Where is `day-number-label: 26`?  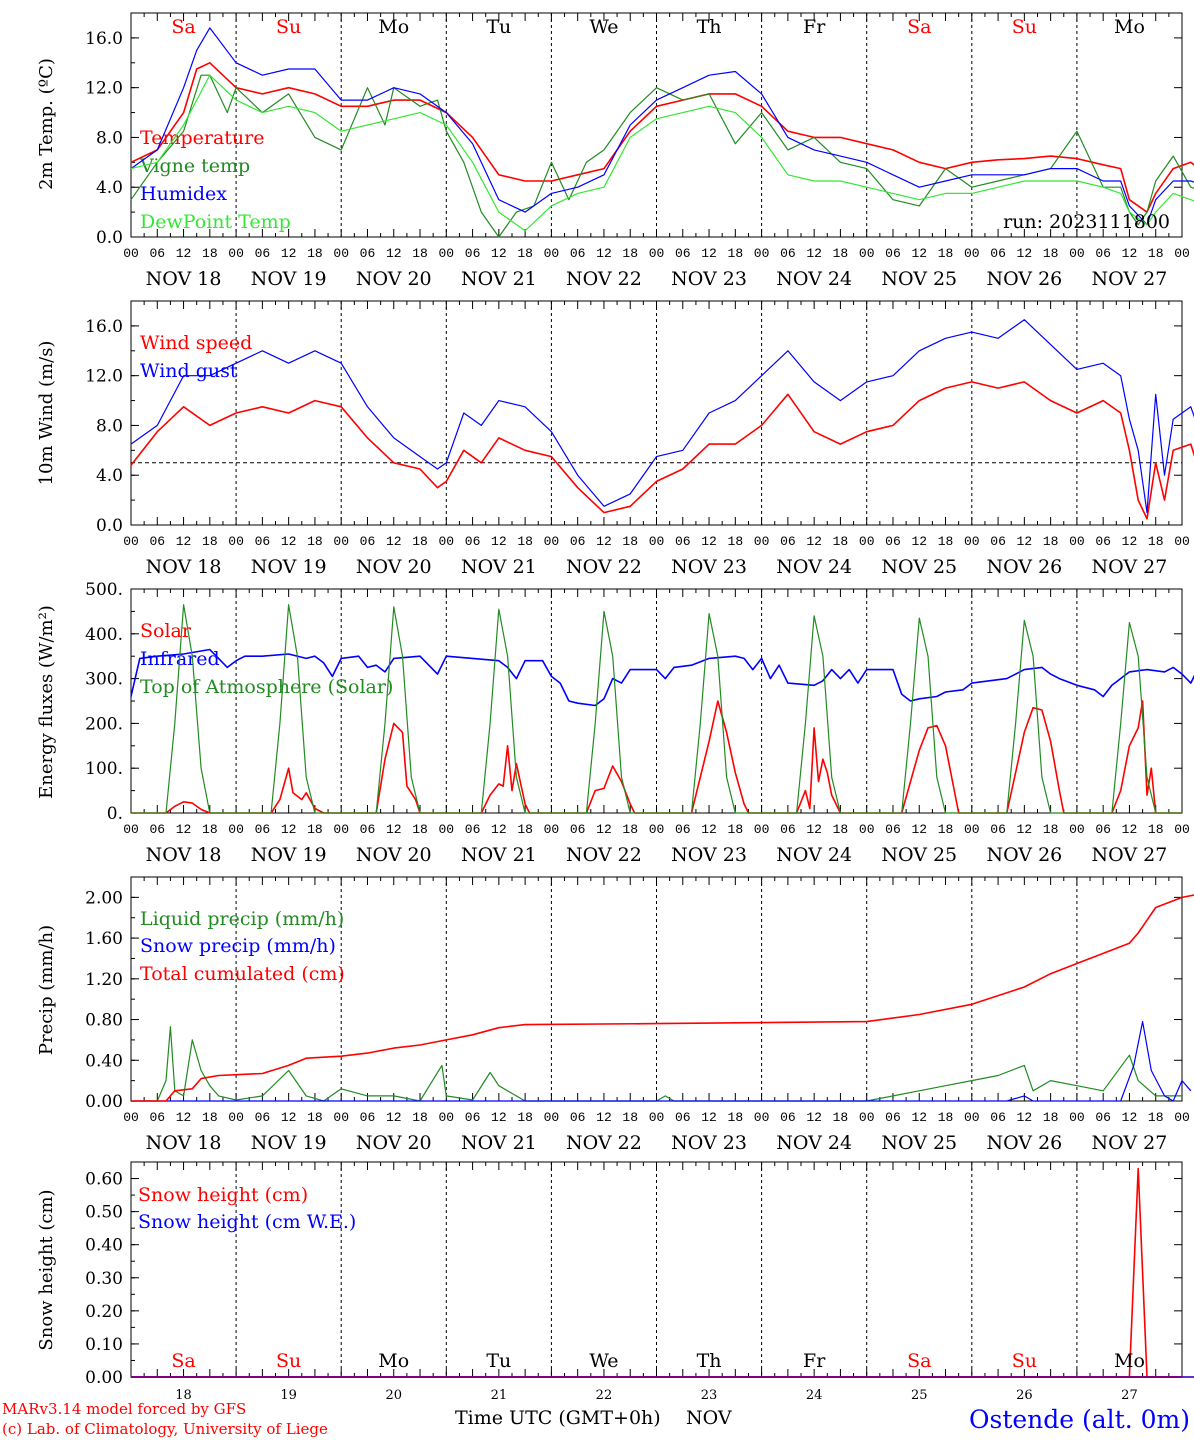 day-number-label: 26 is located at coordinates (1024, 1395).